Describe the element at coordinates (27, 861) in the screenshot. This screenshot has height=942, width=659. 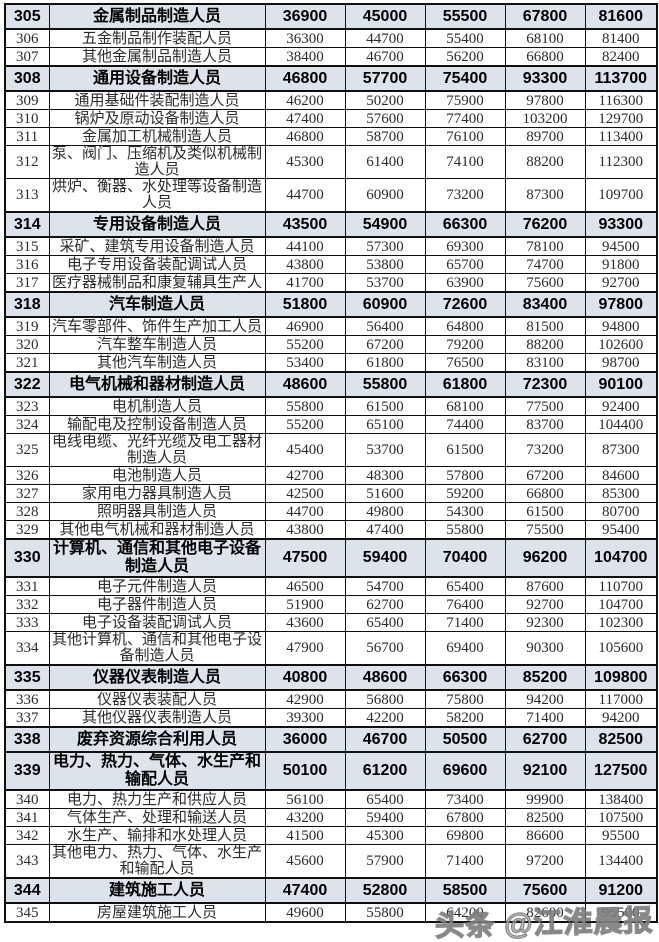
I see `row-code: 343` at that location.